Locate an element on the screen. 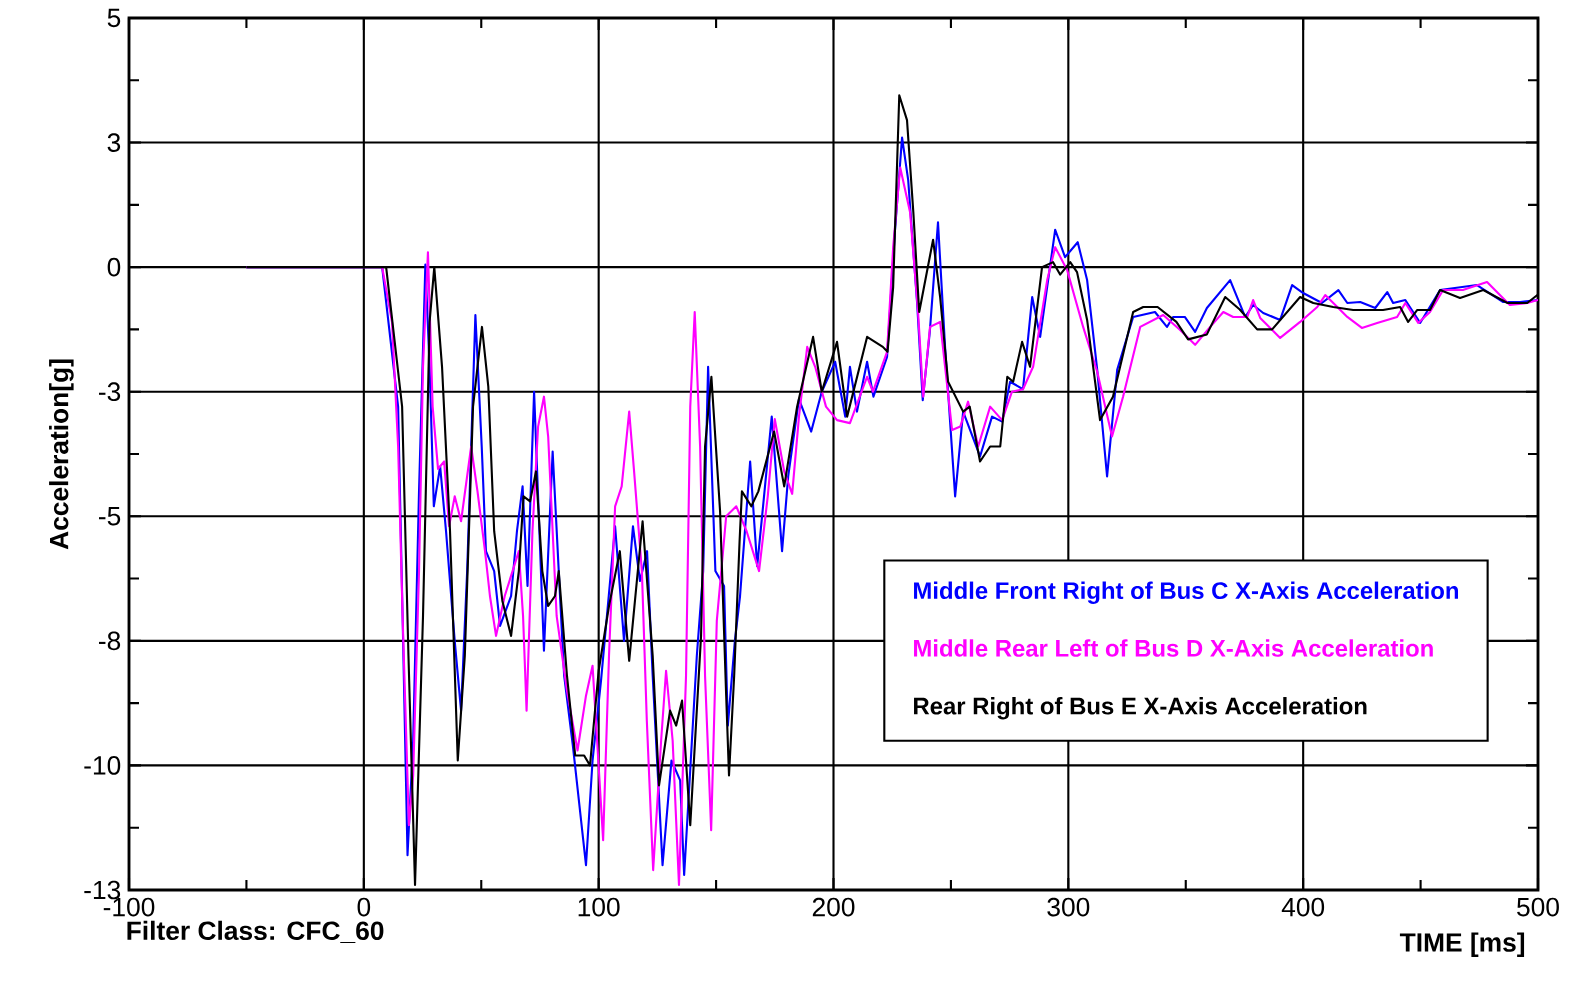 This screenshot has width=1589, height=982. x-tick-label: 500 is located at coordinates (1538, 907).